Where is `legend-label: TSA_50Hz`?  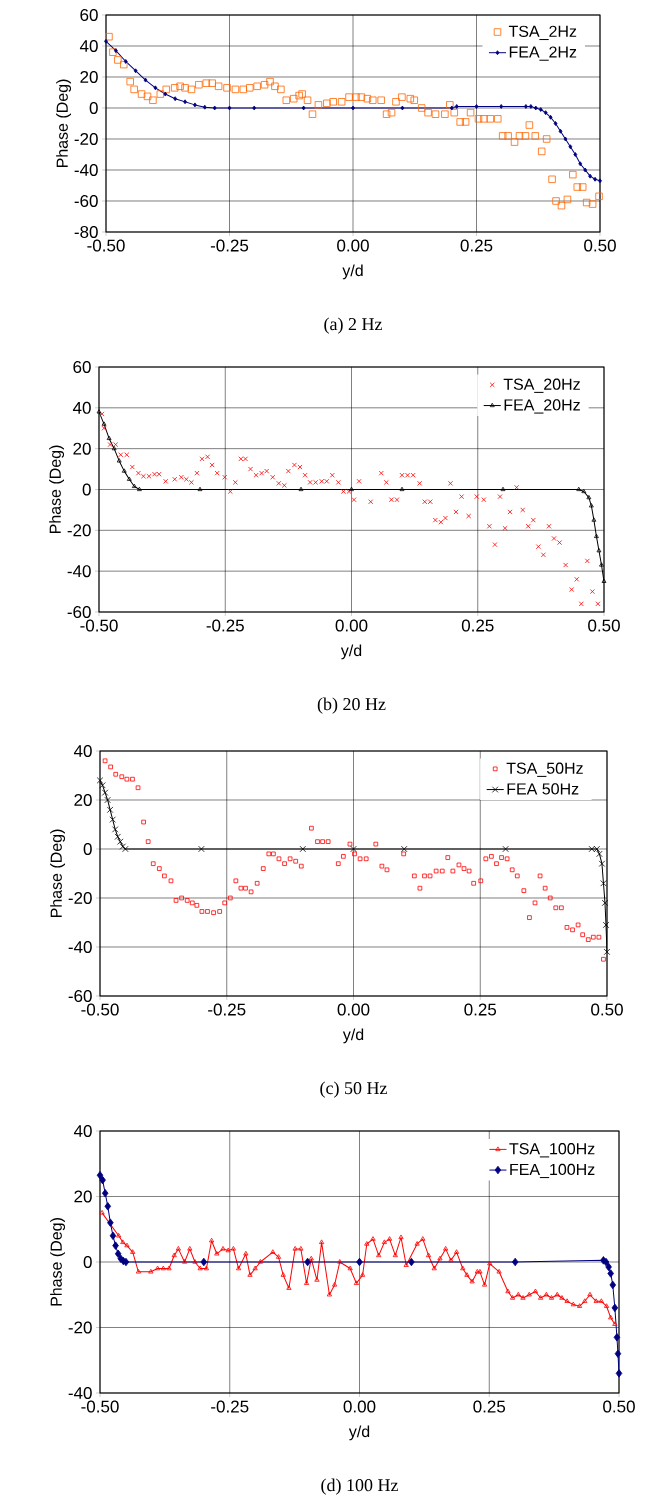
legend-label: TSA_50Hz is located at coordinates (544, 769).